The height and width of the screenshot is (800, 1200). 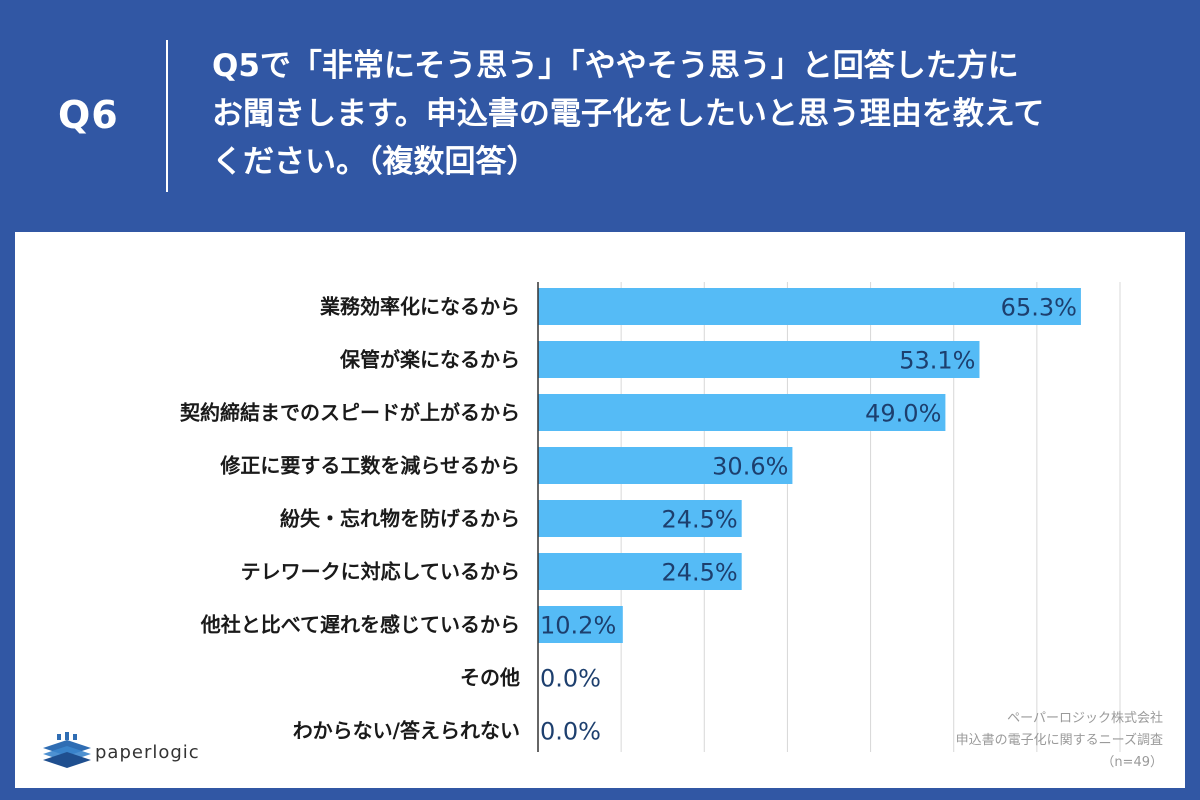 I want to click on category-label: 紛失・忘れ物を防げるから, so click(x=400, y=519).